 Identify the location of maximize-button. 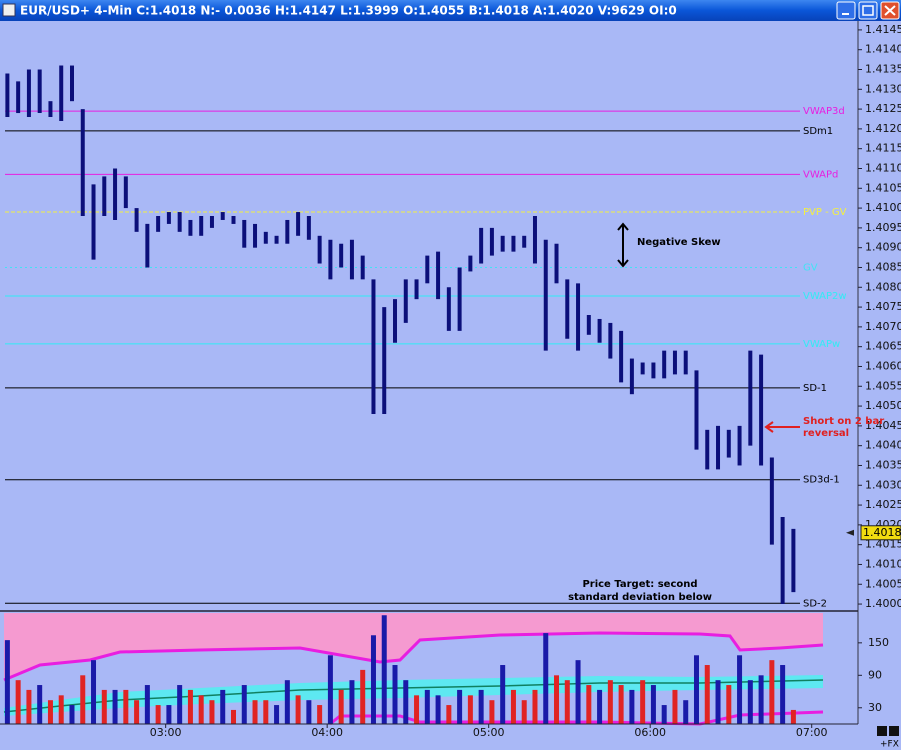
(868, 10).